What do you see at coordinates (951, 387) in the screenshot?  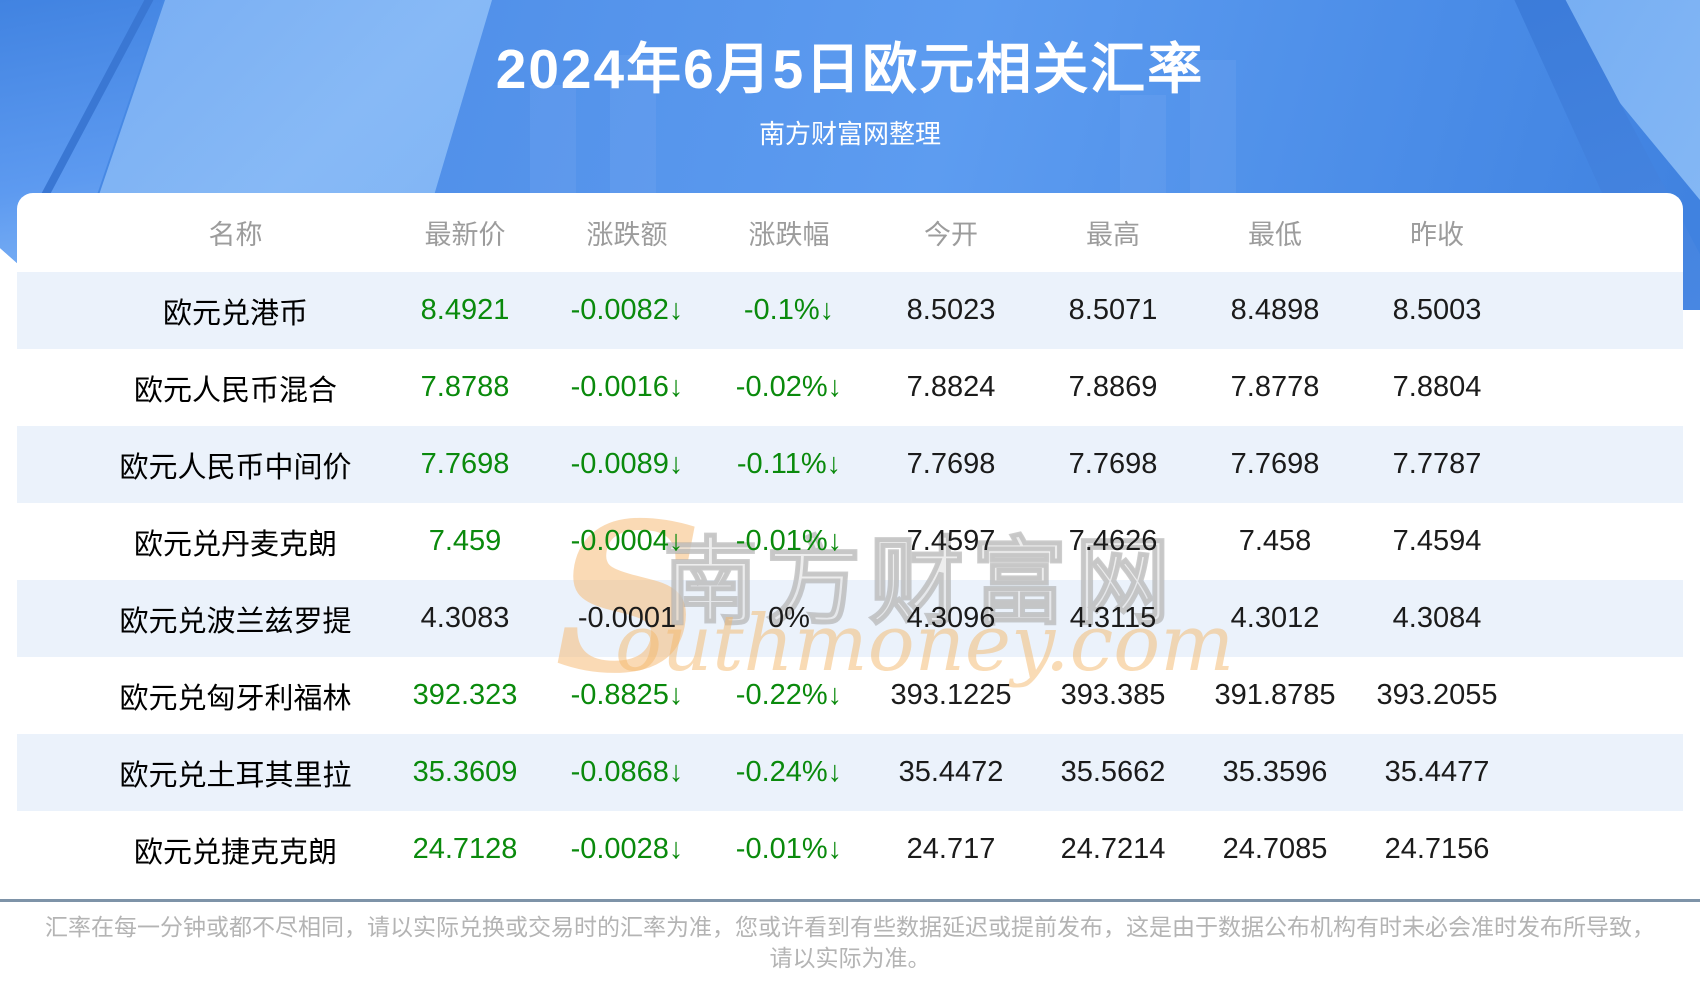 I see `cell-open: 7.8824` at bounding box center [951, 387].